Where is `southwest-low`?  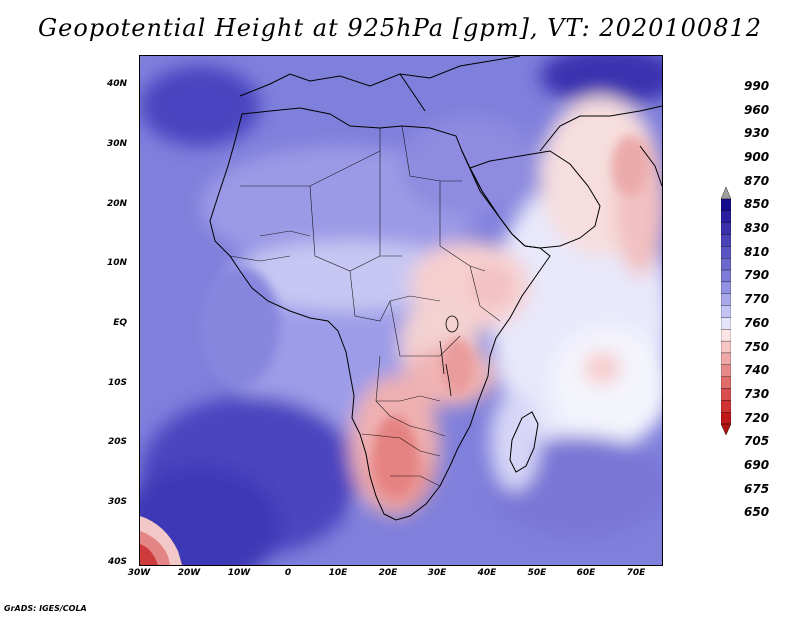
southwest-low is located at coordinates (161, 540).